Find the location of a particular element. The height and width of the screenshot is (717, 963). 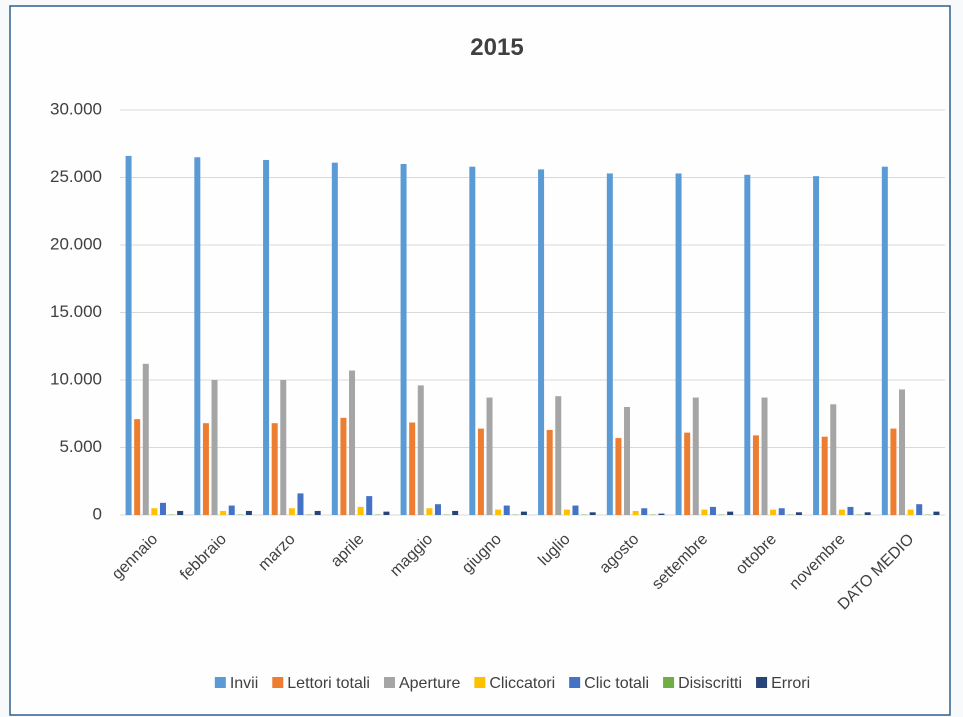

y-tick-label: 25.000 is located at coordinates (76, 176).